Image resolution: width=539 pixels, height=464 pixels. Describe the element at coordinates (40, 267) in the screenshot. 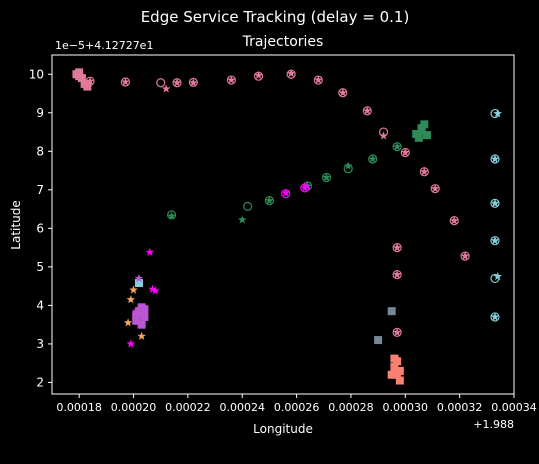

I see `y-tick-label: 5` at that location.